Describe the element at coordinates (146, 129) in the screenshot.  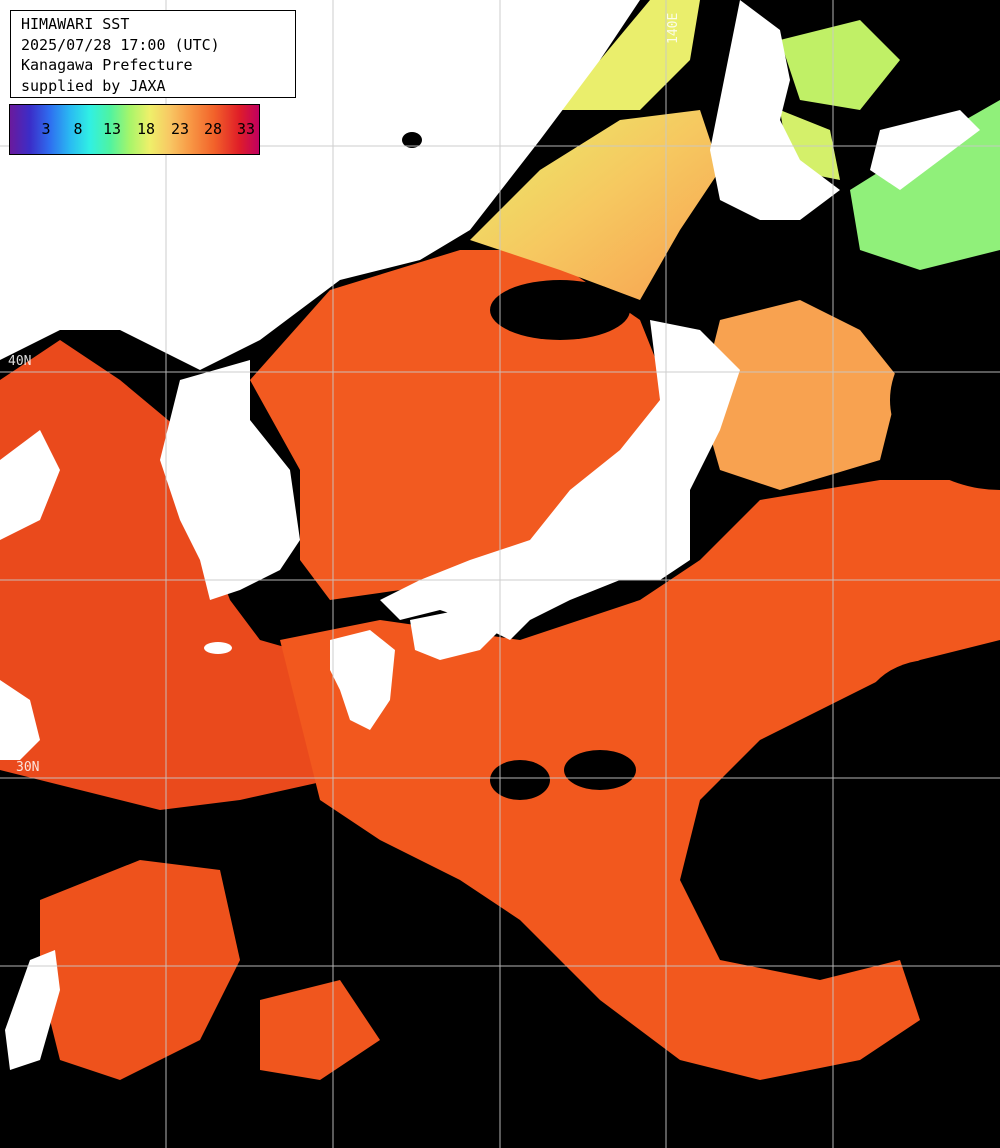
I see `legend-tick: 18` at that location.